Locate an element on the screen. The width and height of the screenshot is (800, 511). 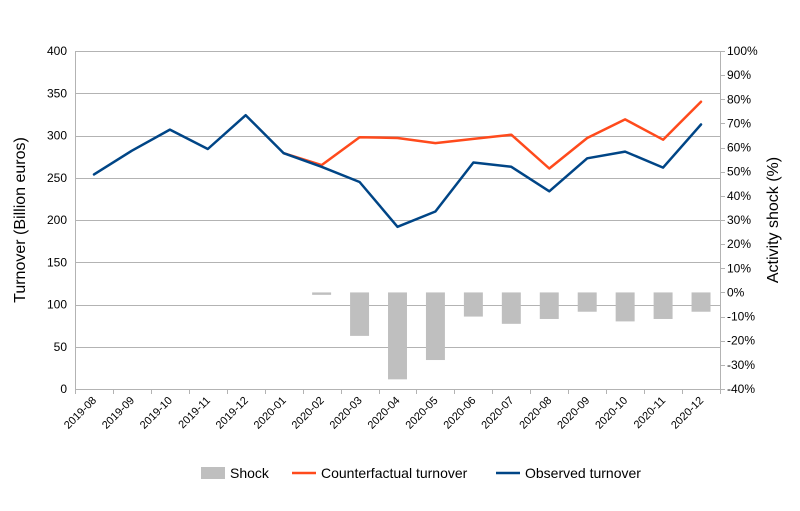
left-tick-label: 50 is located at coordinates (61, 347).